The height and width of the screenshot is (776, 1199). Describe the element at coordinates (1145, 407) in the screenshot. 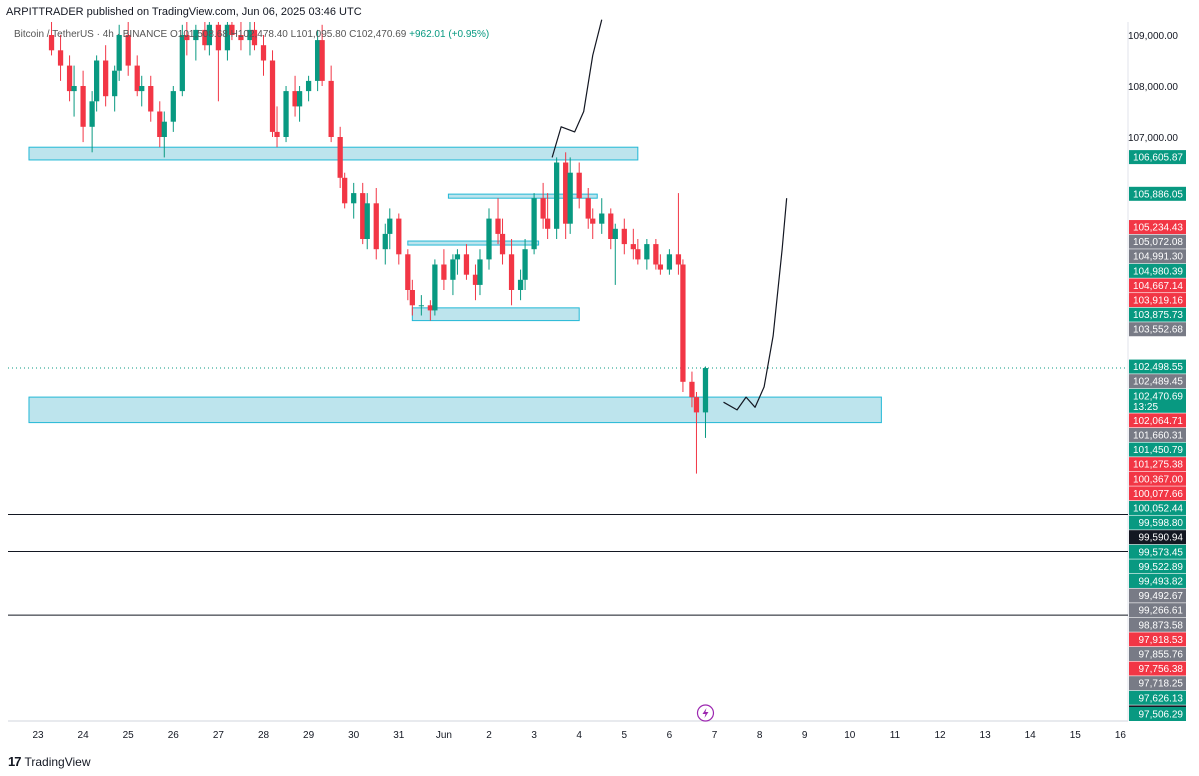

I see `price-label-countdown: 13:25` at that location.